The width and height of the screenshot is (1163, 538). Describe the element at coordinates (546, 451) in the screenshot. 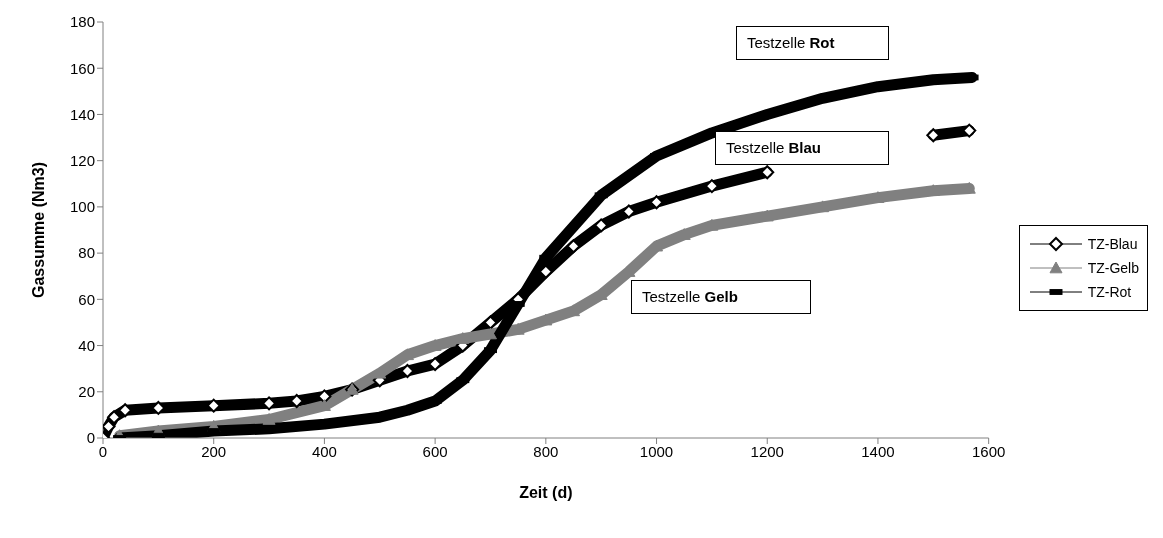

I see `x-tick-label: 800` at that location.